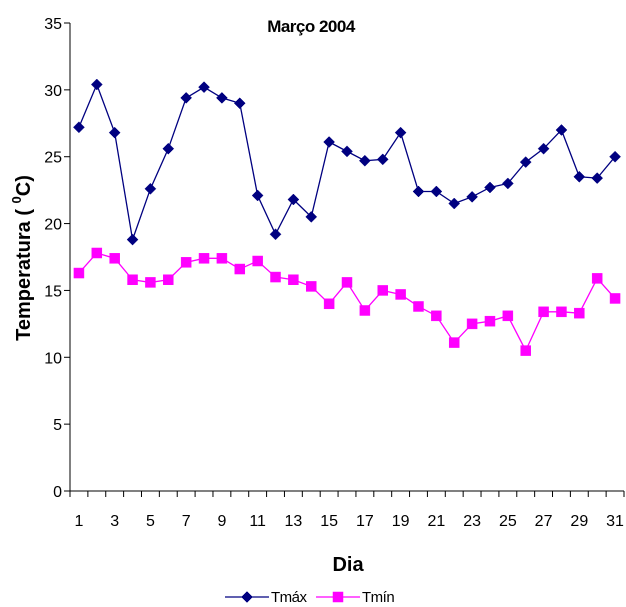 This screenshot has height=607, width=626. Describe the element at coordinates (508, 521) in the screenshot. I see `x-tick-label: 25` at that location.